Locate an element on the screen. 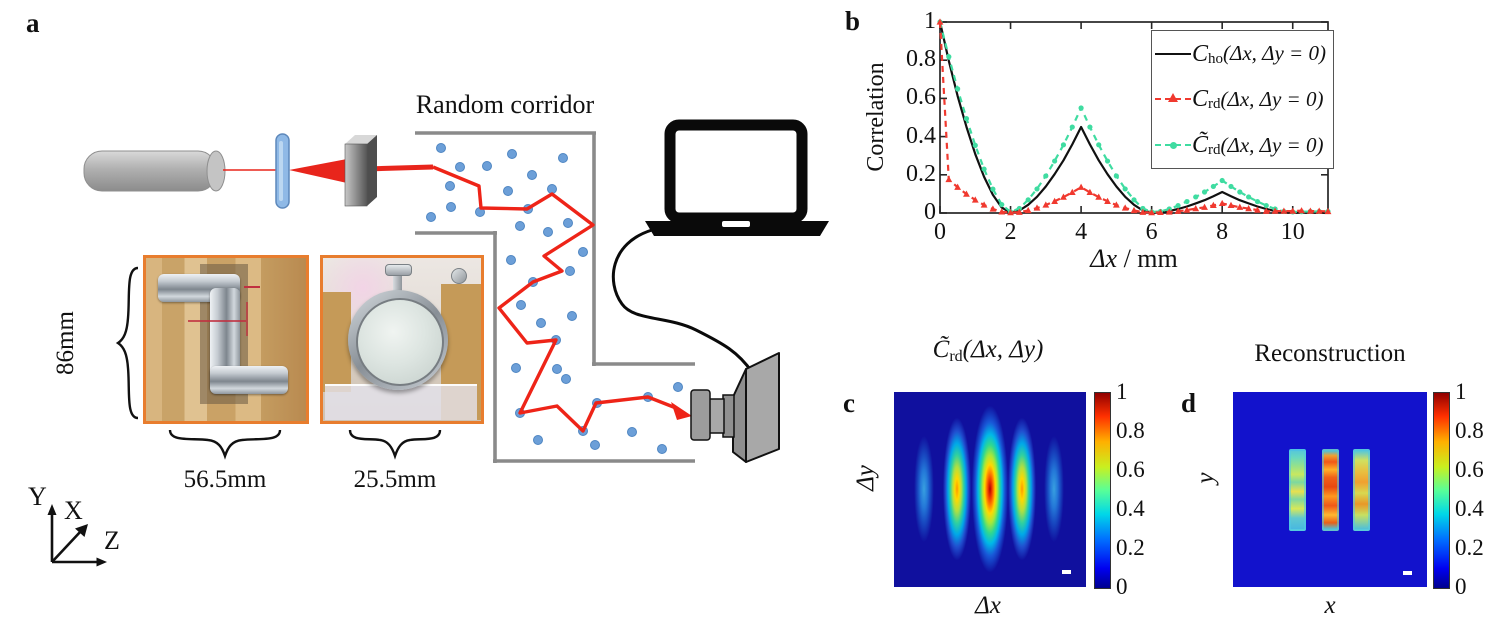 This screenshot has height=632, width=1499. laser-beam-cone is located at coordinates (318, 171).